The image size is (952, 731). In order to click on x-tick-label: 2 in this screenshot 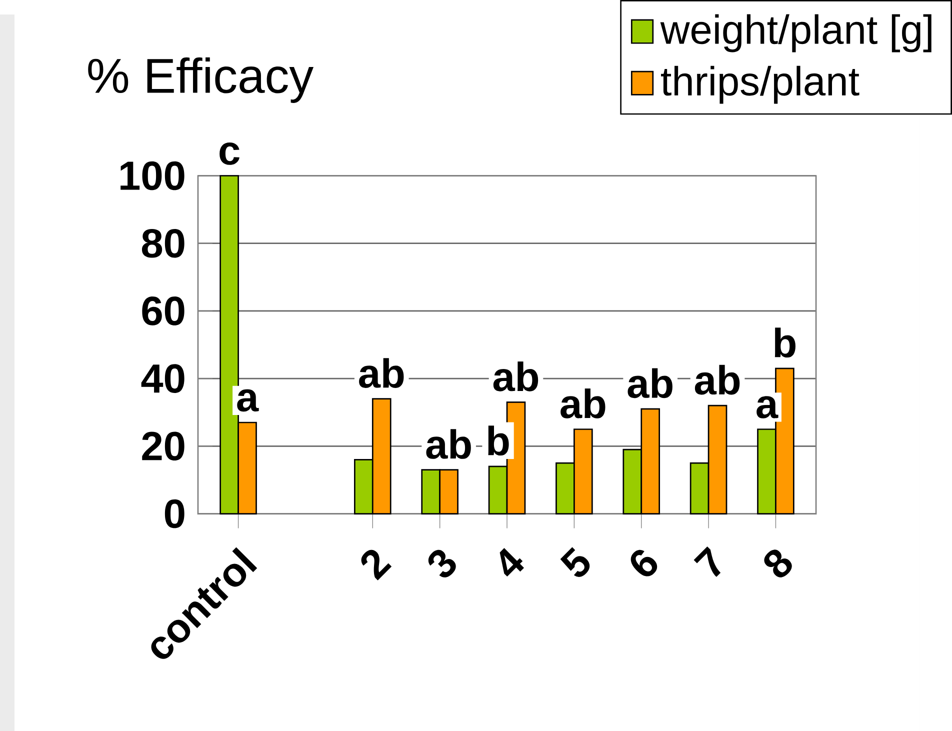, I will do `click(376, 565)`.